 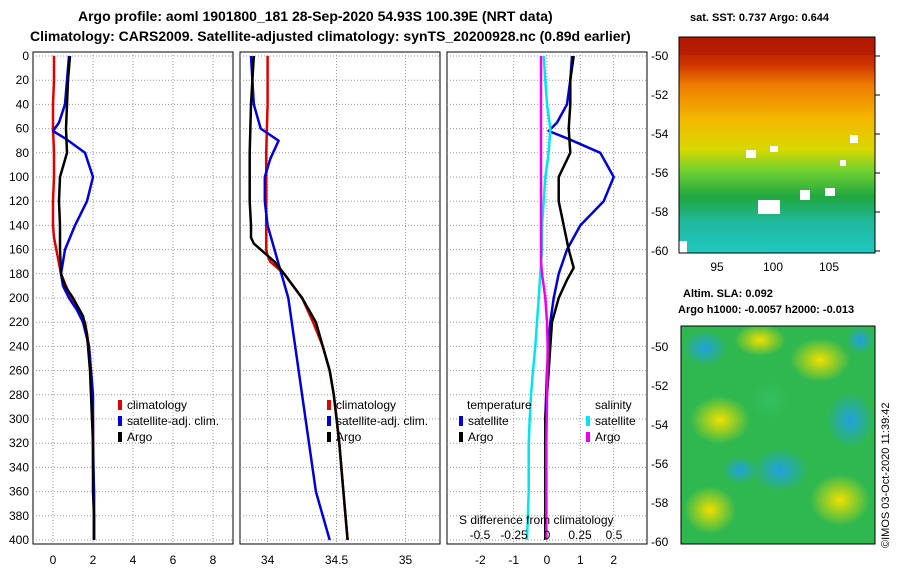 What do you see at coordinates (615, 421) in the screenshot?
I see `legend-sal-satellite: satellite` at bounding box center [615, 421].